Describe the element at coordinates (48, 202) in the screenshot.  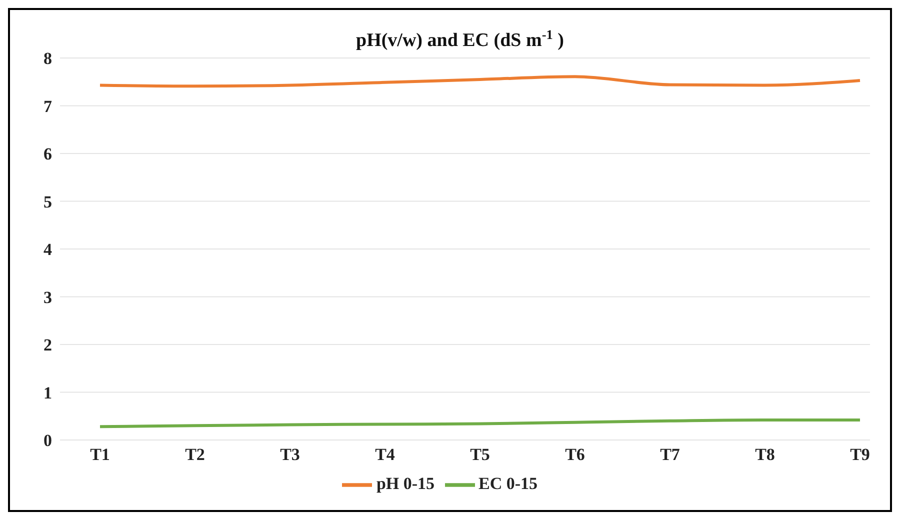
I see `y-tick-label: 5` at that location.